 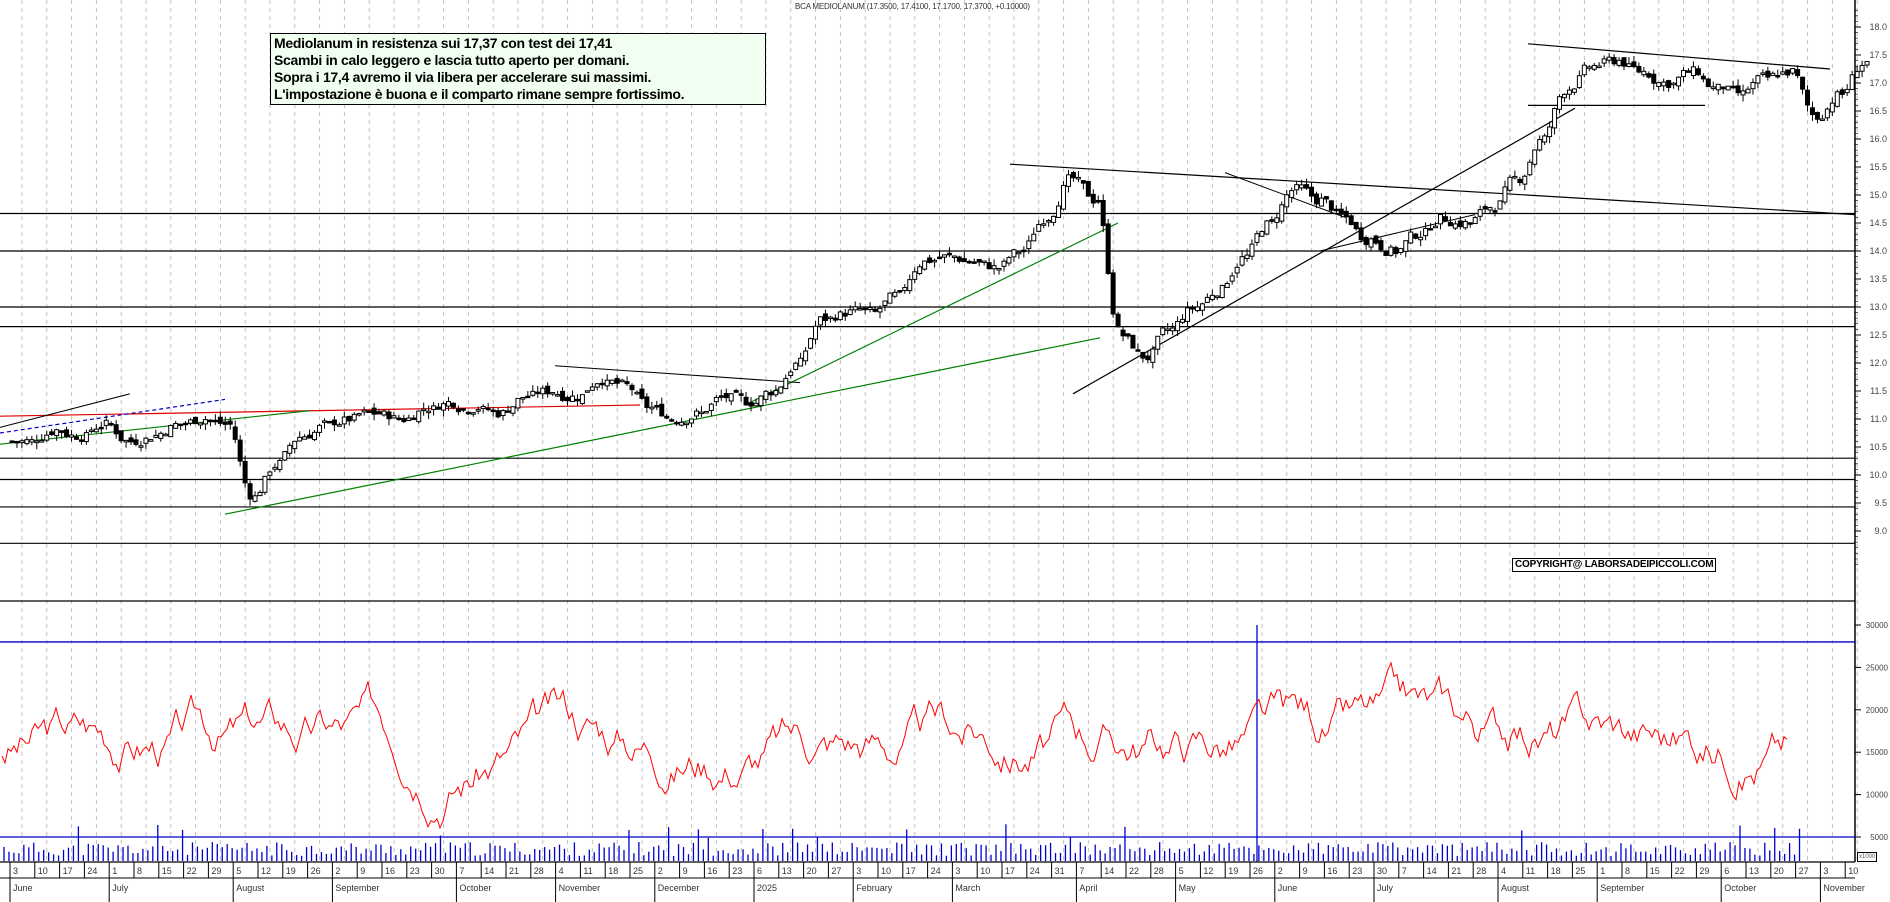 What do you see at coordinates (1088, 888) in the screenshot?
I see `axis-label: April` at bounding box center [1088, 888].